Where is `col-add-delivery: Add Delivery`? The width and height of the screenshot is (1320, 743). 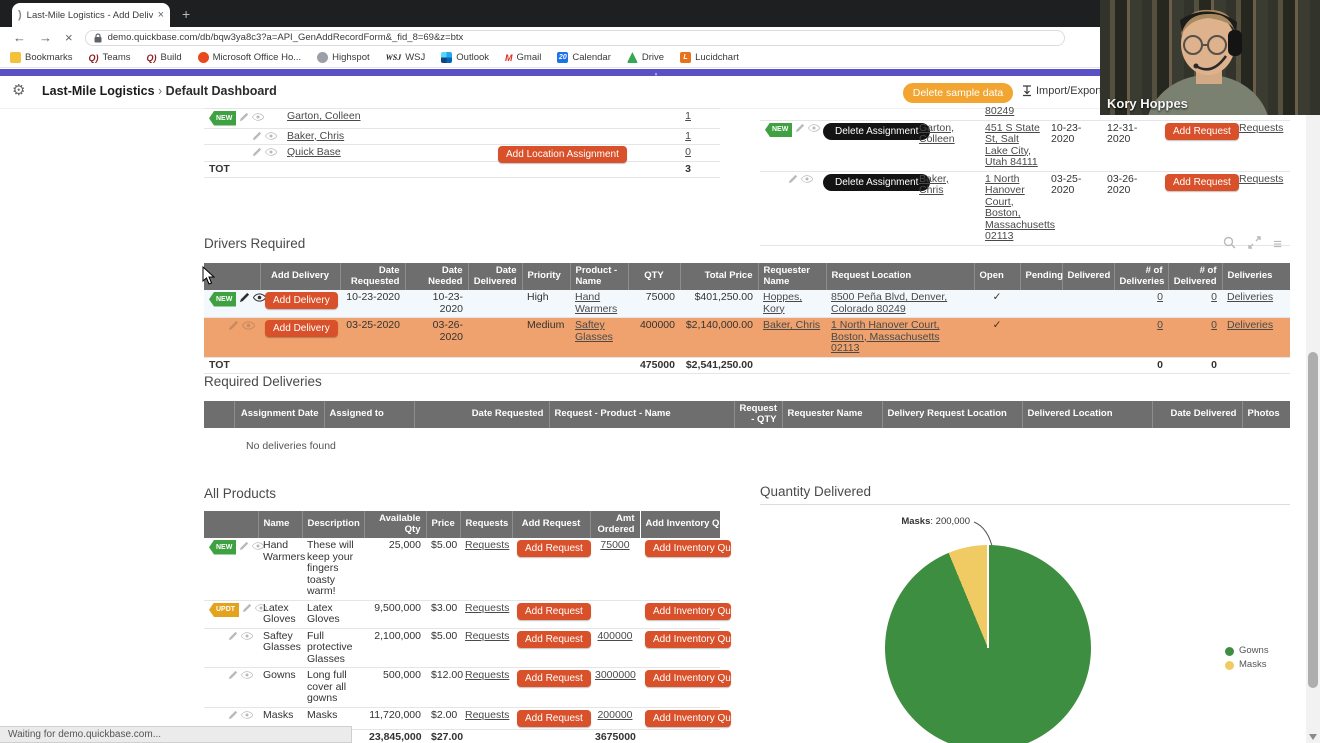
col-add-delivery: Add Delivery is located at coordinates (300, 276).